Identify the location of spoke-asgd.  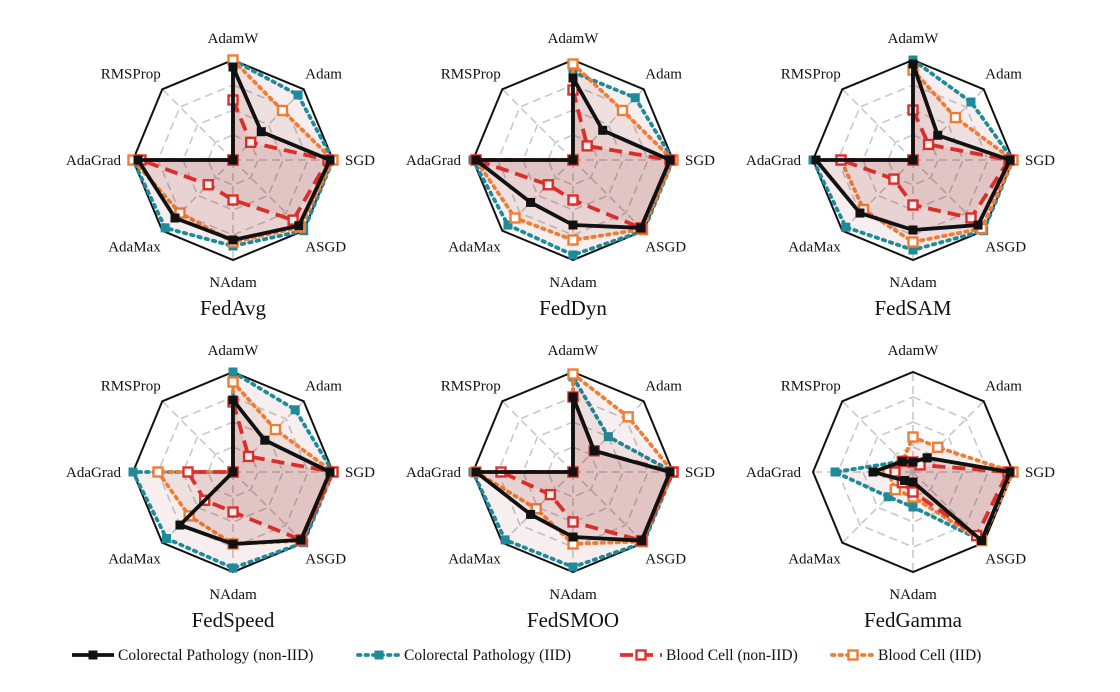
(608, 195).